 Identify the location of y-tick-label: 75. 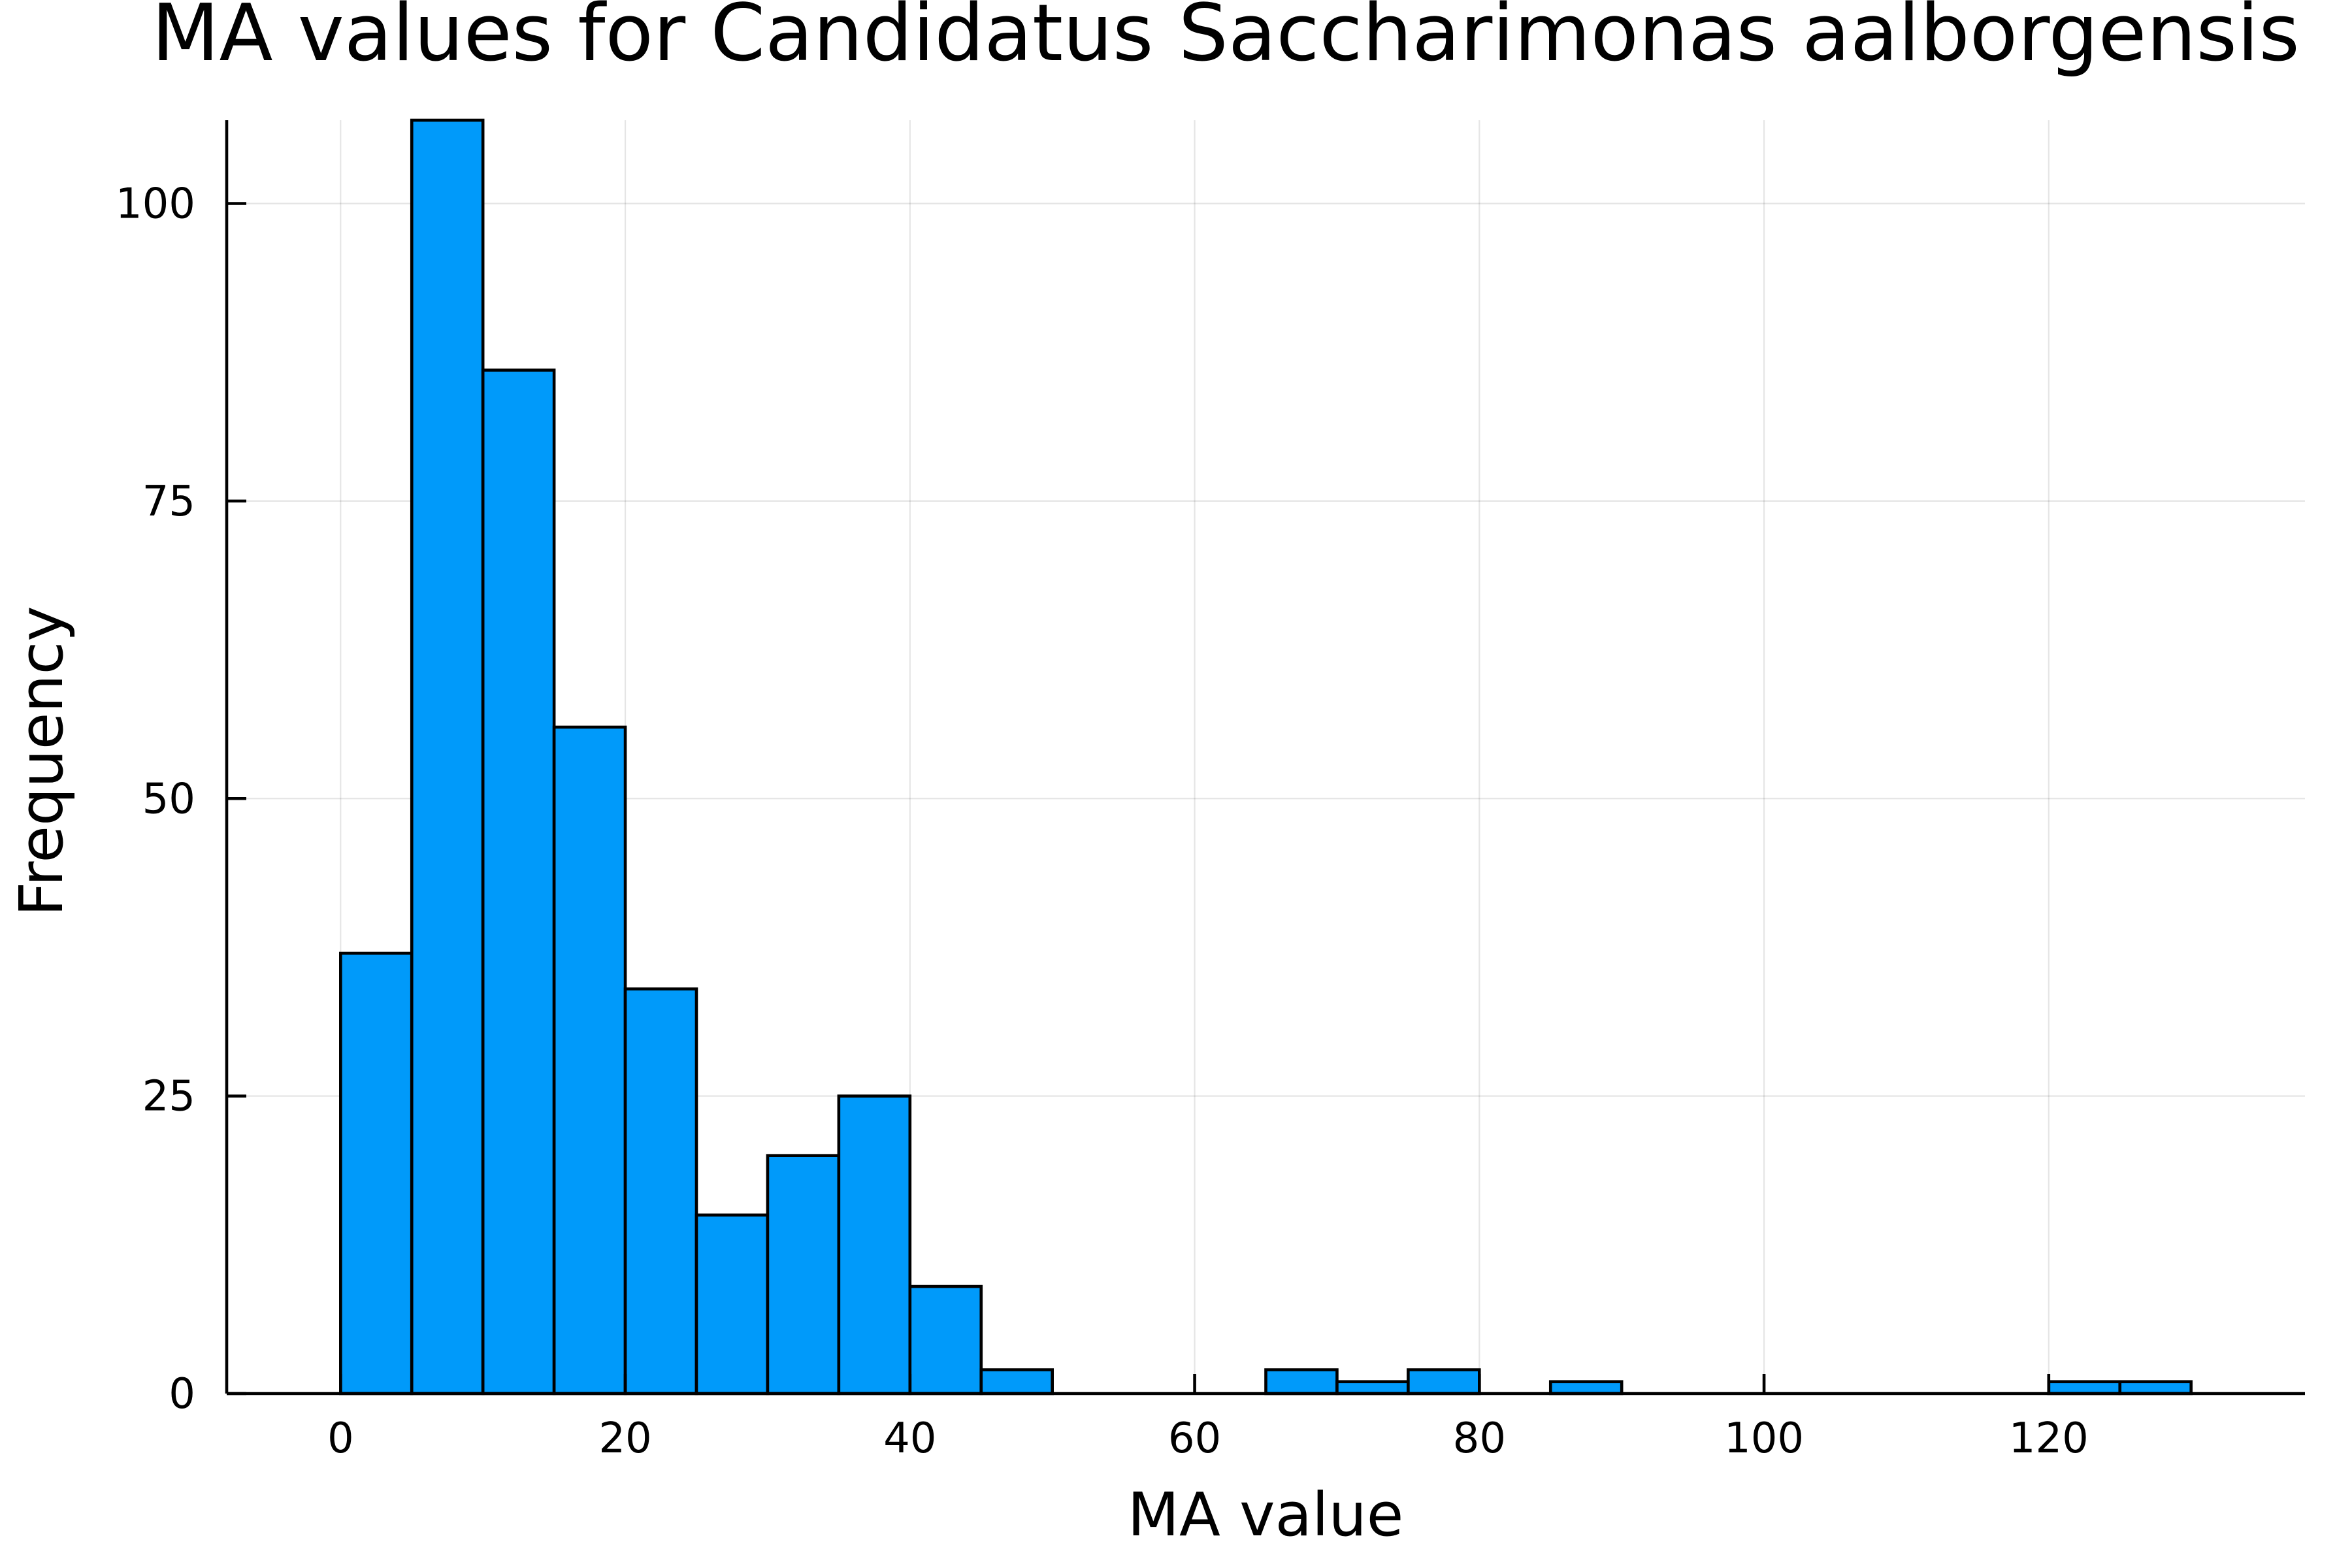
(168, 502).